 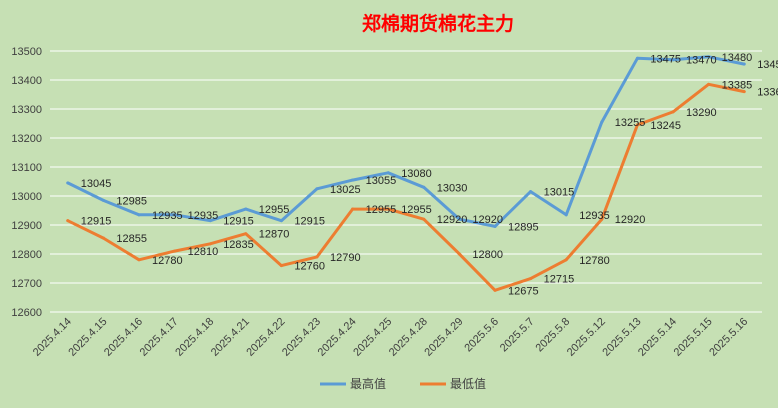 What do you see at coordinates (345, 190) in the screenshot?
I see `data-label: 13025` at bounding box center [345, 190].